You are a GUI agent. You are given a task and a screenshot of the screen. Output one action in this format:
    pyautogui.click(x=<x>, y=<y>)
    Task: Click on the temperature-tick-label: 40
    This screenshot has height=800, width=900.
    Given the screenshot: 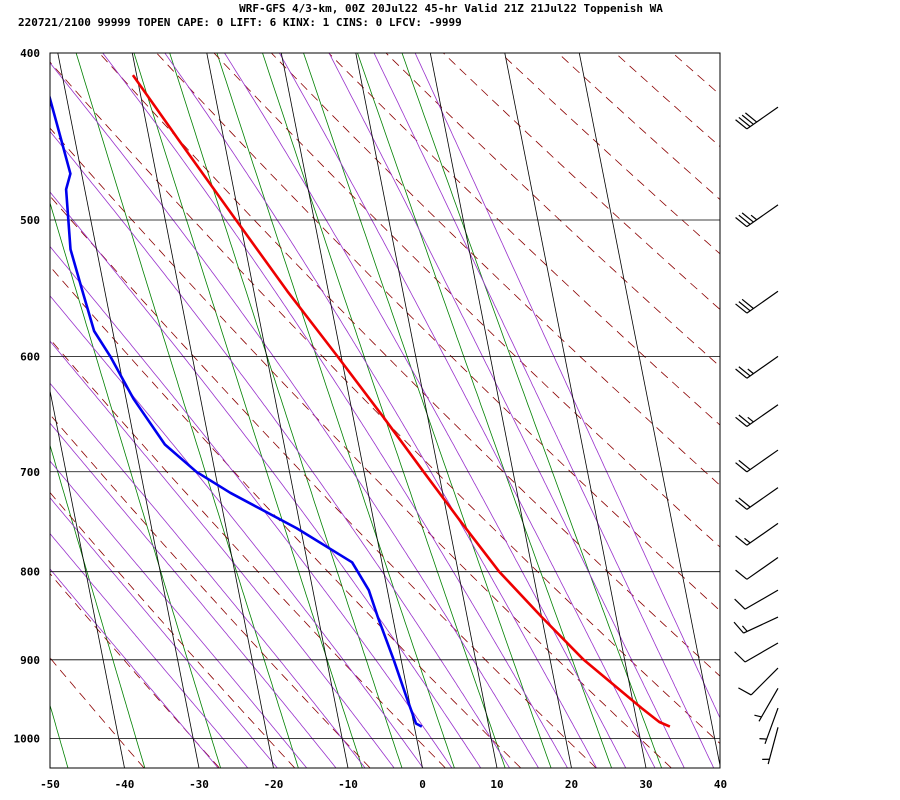 What is the action you would take?
    pyautogui.click(x=720, y=784)
    